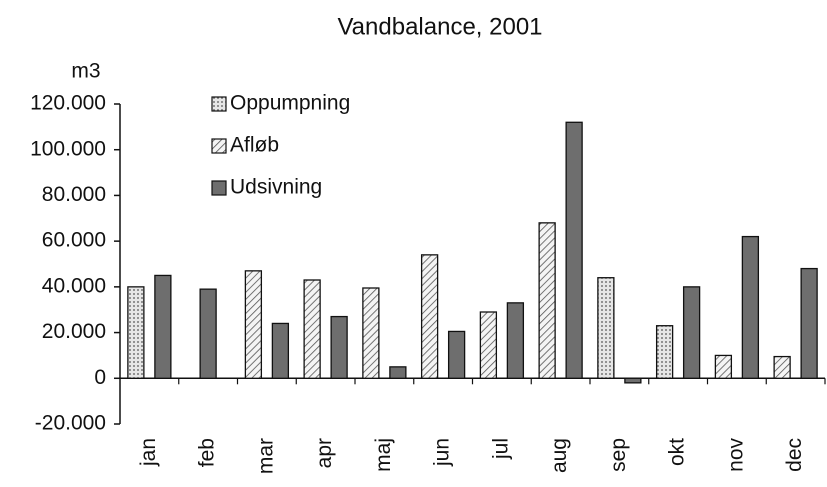 Image resolution: width=827 pixels, height=487 pixels. Describe the element at coordinates (70, 423) in the screenshot. I see `y-tick-label: -20.000` at that location.